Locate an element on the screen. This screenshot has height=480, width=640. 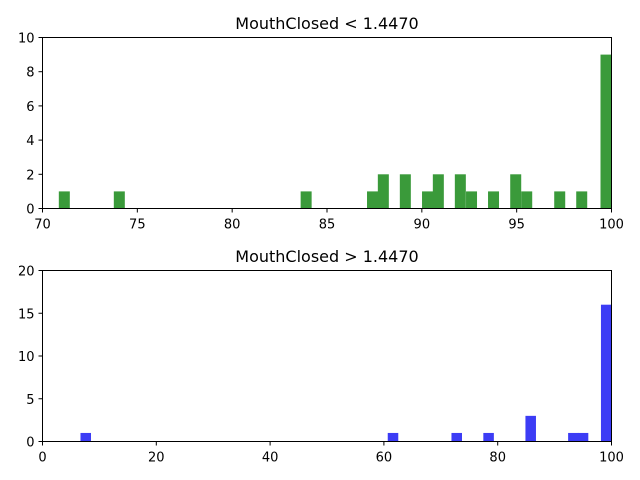
x-axis-ticks: 70 75 80 85 90 95 100 is located at coordinates (329, 220).